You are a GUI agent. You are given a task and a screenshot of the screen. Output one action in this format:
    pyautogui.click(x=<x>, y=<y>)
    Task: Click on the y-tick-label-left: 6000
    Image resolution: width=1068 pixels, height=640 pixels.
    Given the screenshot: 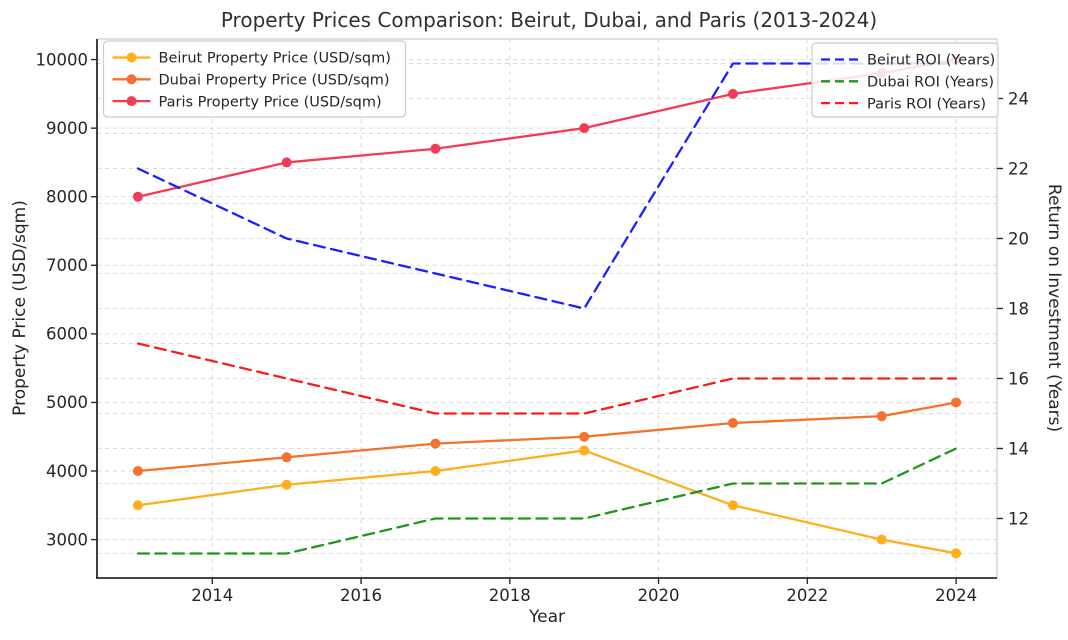 What is the action you would take?
    pyautogui.click(x=67, y=334)
    